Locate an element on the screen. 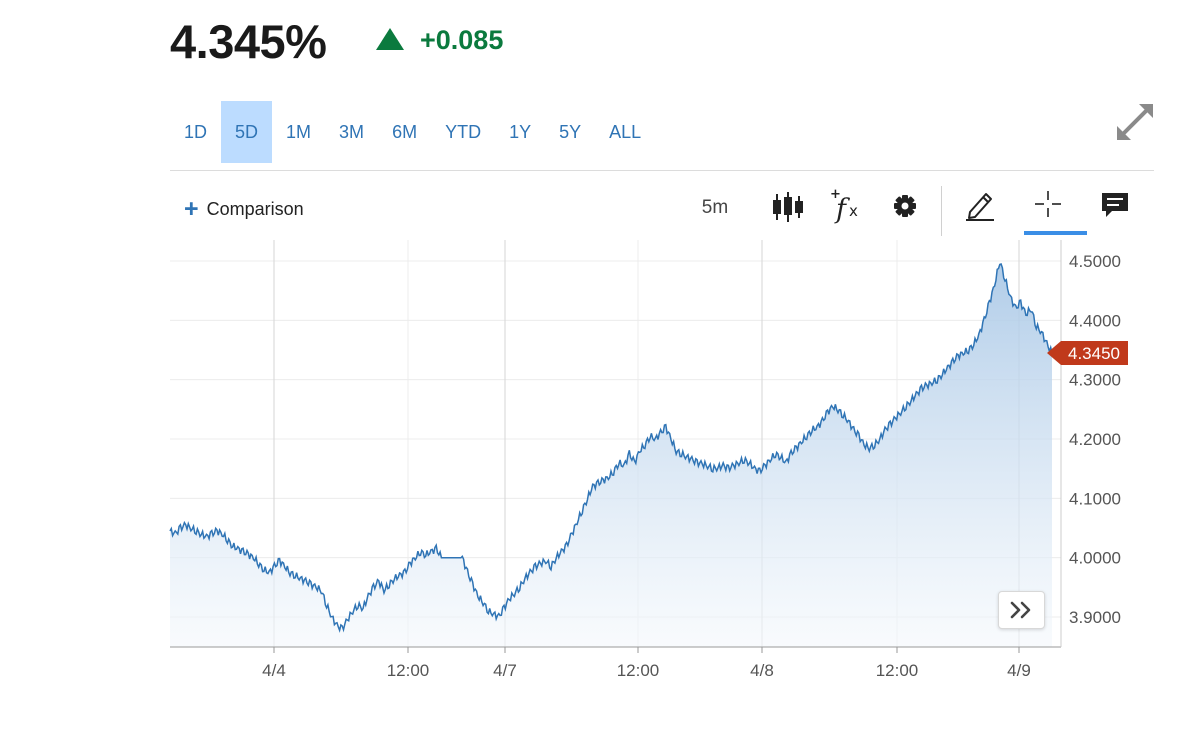 The height and width of the screenshot is (741, 1201). range-button-3m: 3M is located at coordinates (352, 131).